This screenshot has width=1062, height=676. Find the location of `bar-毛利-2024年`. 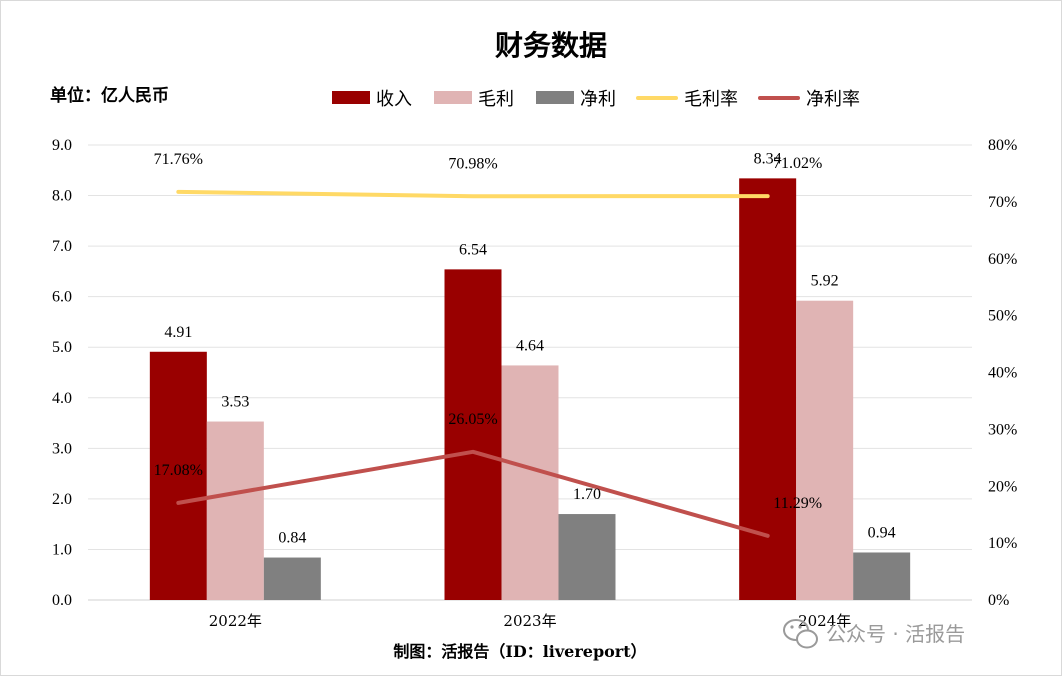

bar-毛利-2024年 is located at coordinates (825, 450).